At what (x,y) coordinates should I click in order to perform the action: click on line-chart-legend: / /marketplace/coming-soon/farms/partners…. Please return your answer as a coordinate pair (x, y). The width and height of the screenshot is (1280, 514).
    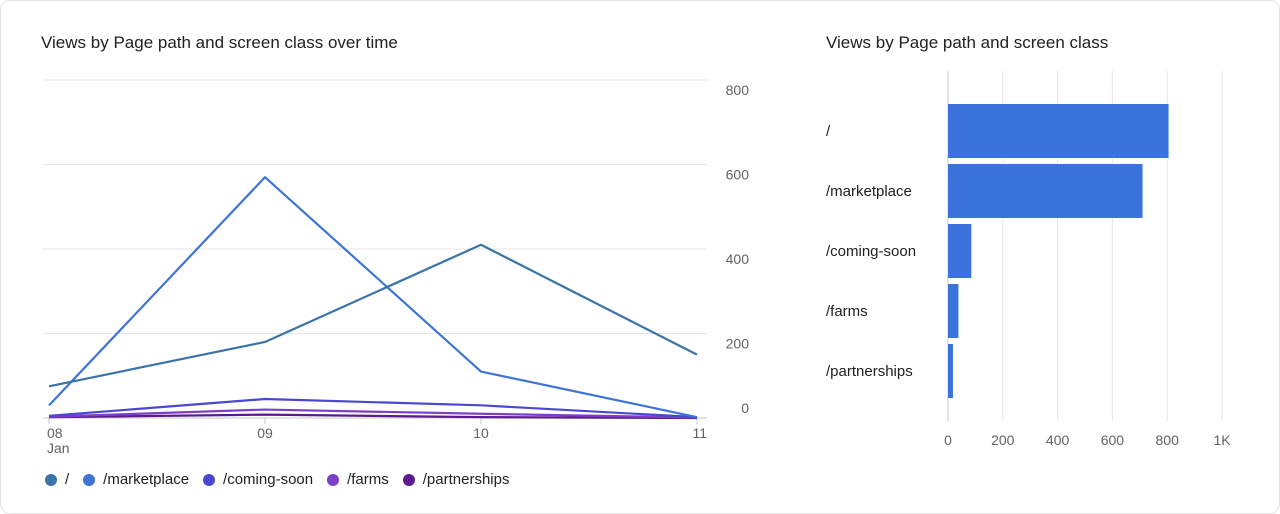
    Looking at the image, I should click on (277, 479).